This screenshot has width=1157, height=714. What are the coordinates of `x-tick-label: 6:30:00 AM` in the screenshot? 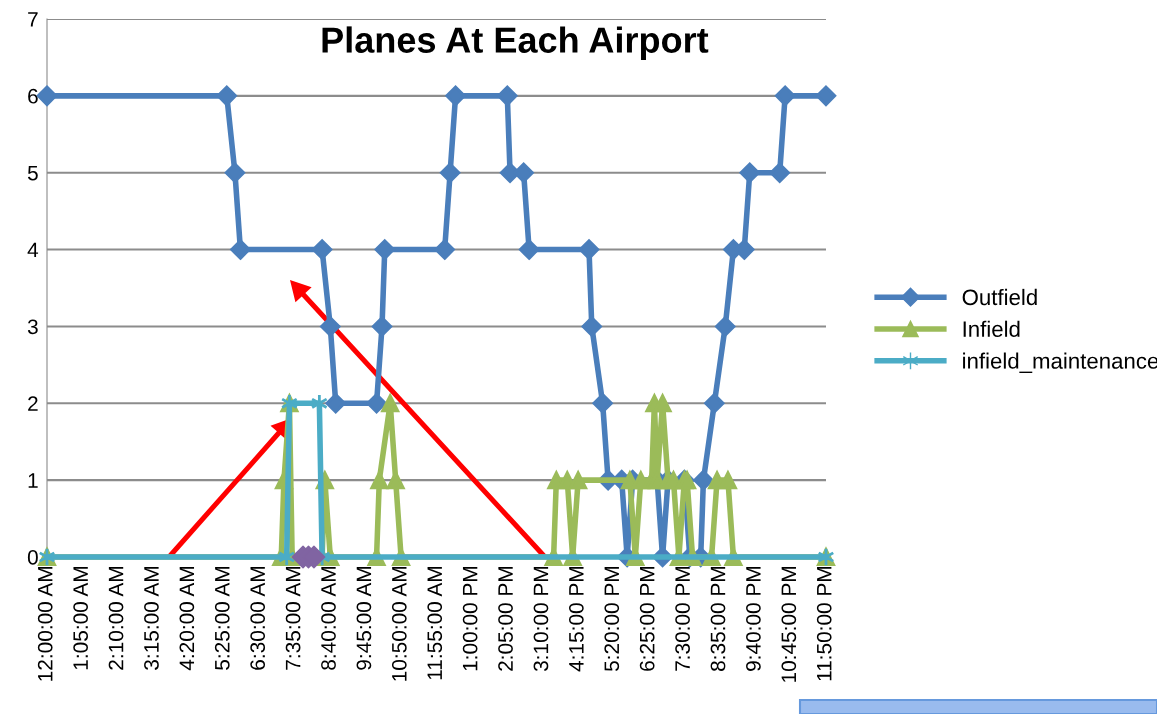 It's located at (258, 618).